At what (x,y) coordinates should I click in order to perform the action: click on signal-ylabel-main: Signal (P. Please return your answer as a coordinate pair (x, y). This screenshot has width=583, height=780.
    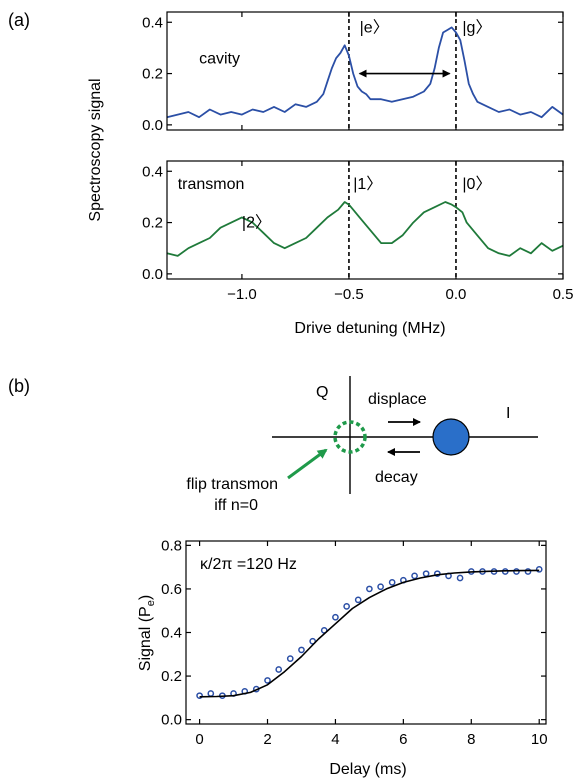
    Looking at the image, I should click on (145, 638).